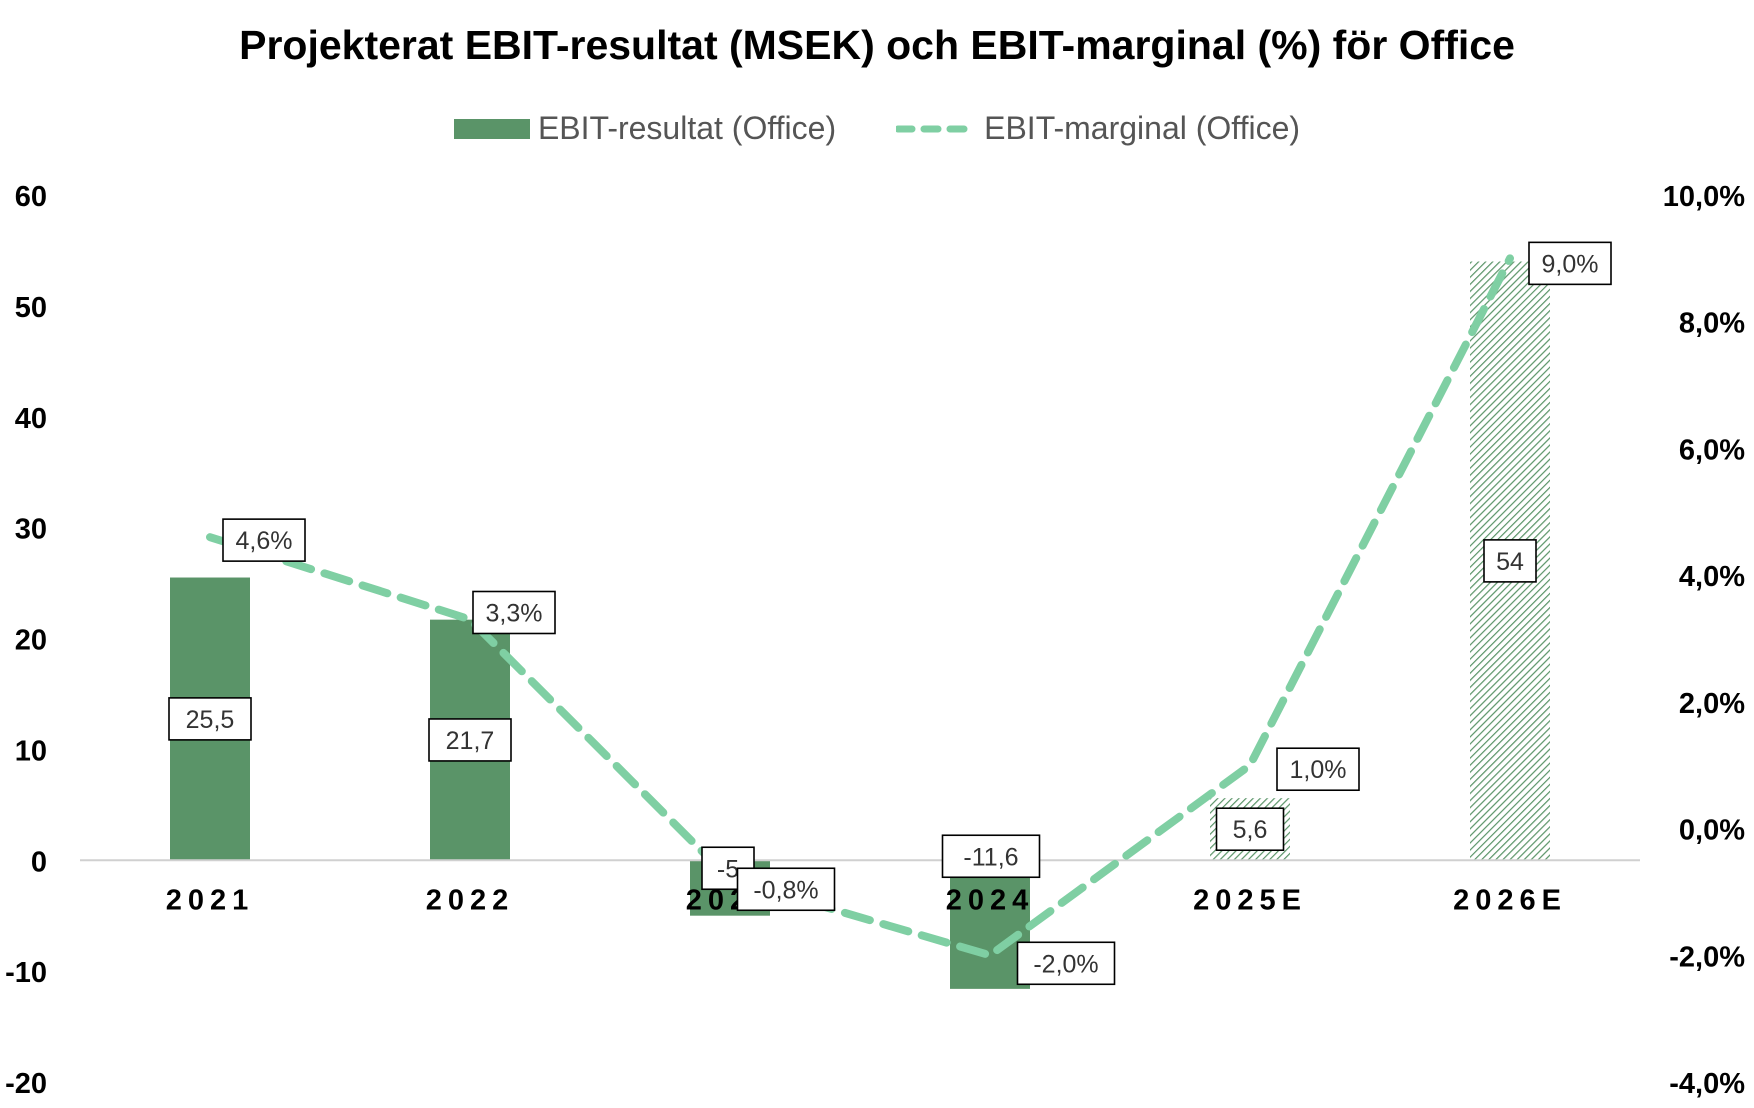 This screenshot has width=1754, height=1108. I want to click on y-left-tick-label: 10, so click(31, 751).